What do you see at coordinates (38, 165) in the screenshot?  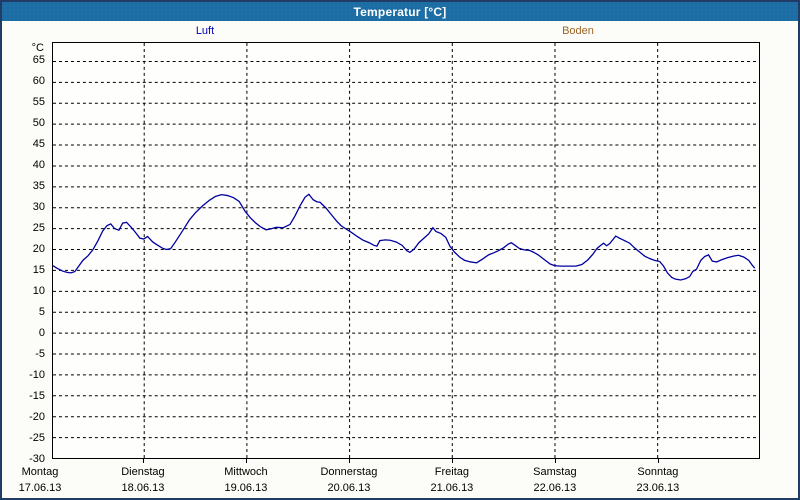 I see `y-tick-label: 40` at bounding box center [38, 165].